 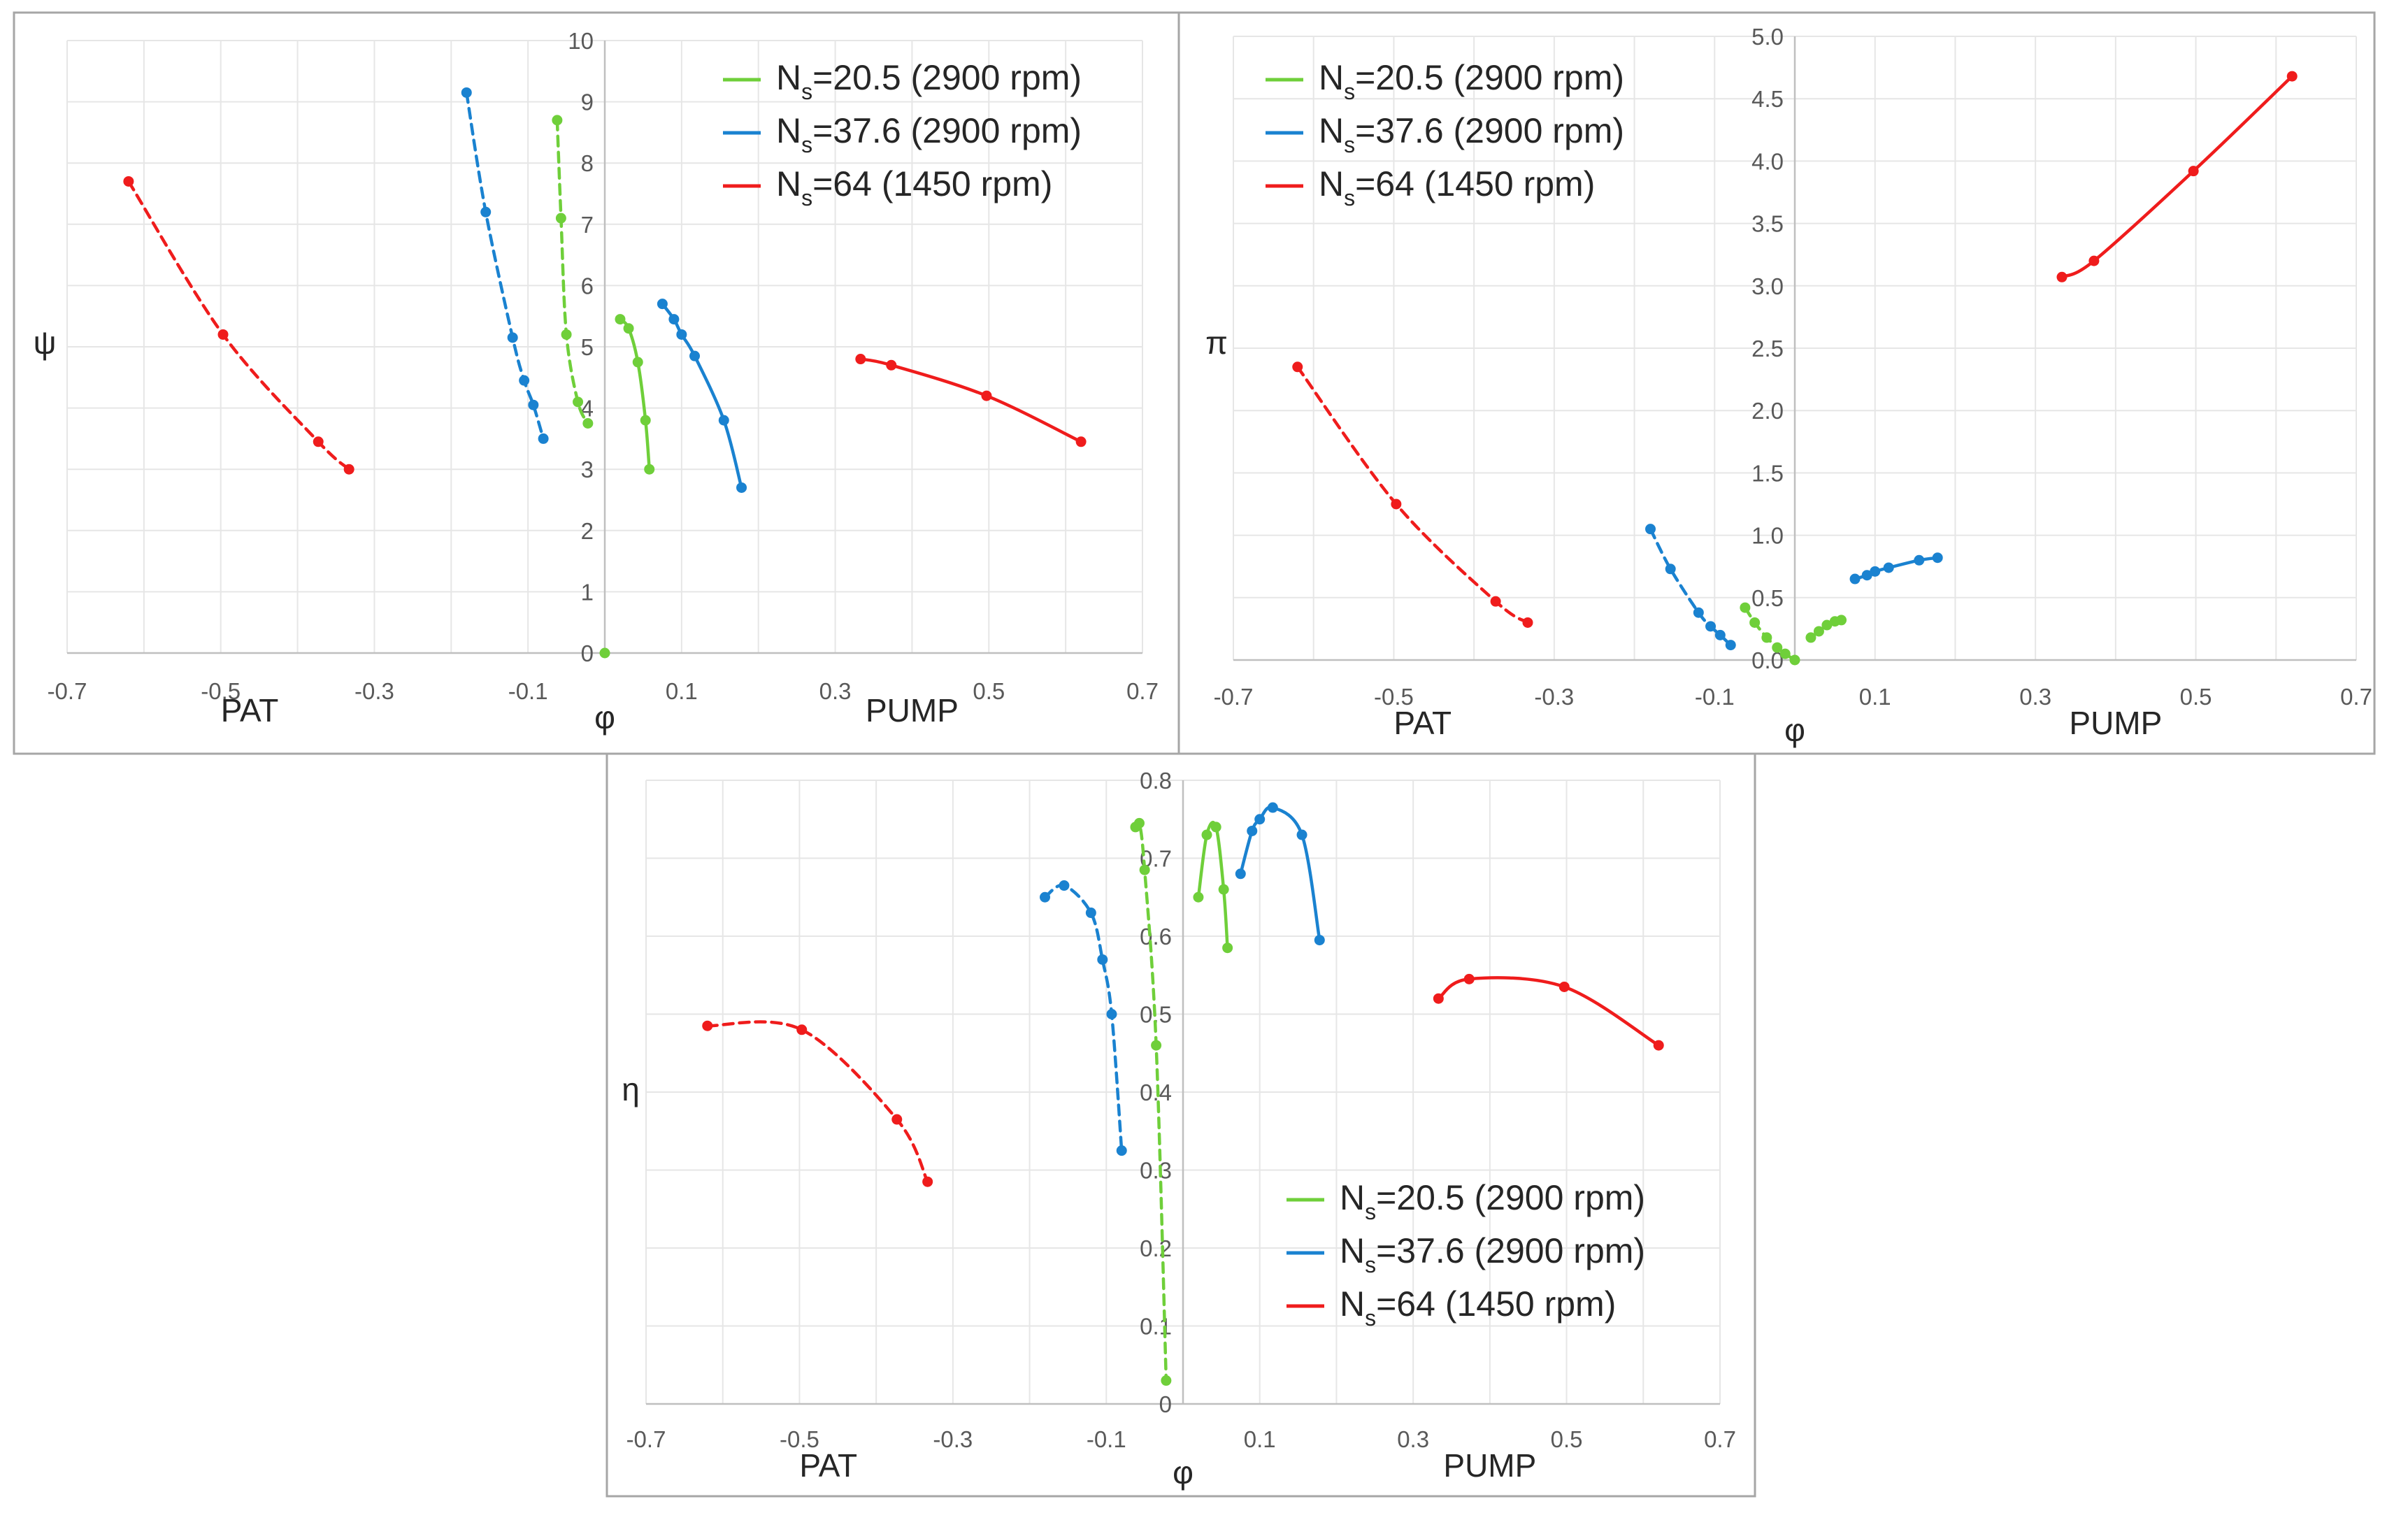 What do you see at coordinates (1260, 1439) in the screenshot?
I see `x-tick-label: 0.1` at bounding box center [1260, 1439].